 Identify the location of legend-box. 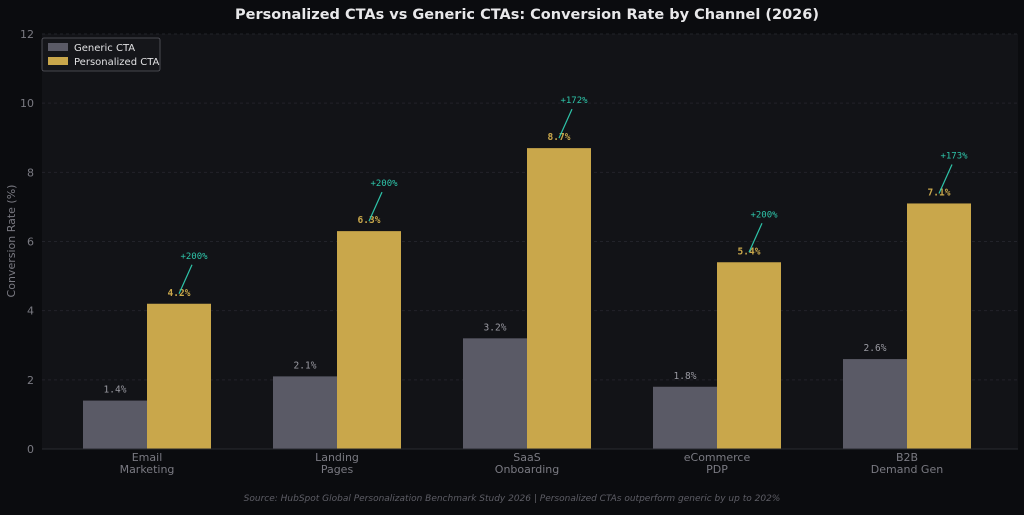
(101, 54).